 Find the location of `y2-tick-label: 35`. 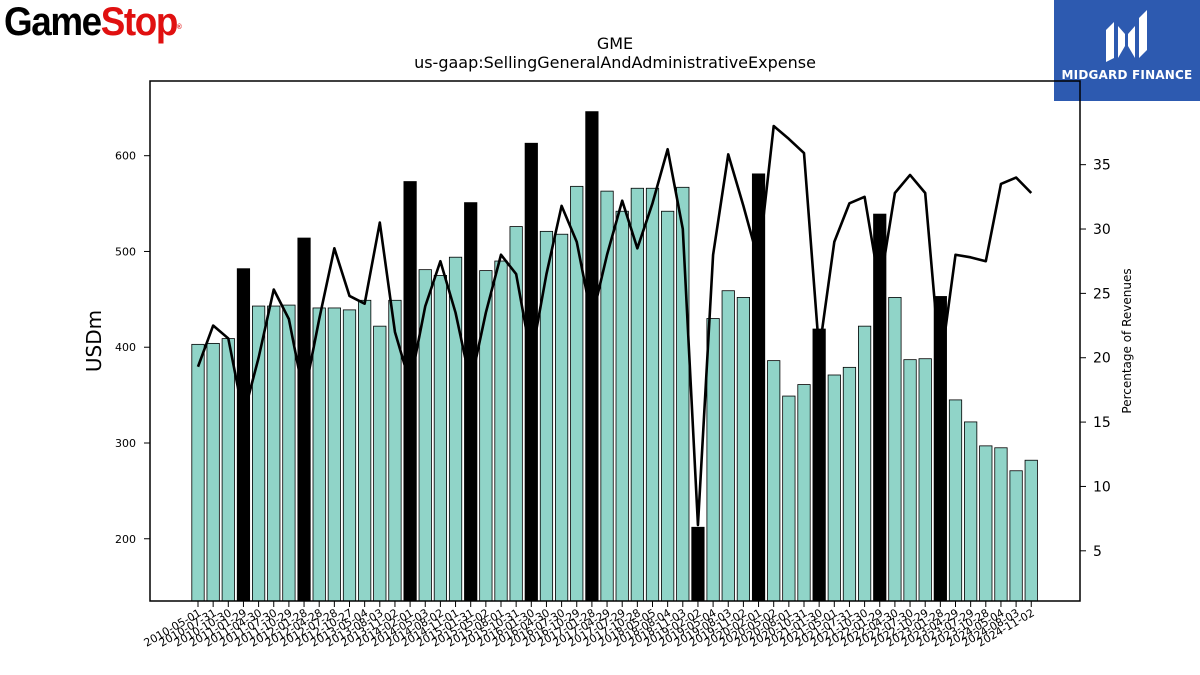

y2-tick-label: 35 is located at coordinates (1102, 166).